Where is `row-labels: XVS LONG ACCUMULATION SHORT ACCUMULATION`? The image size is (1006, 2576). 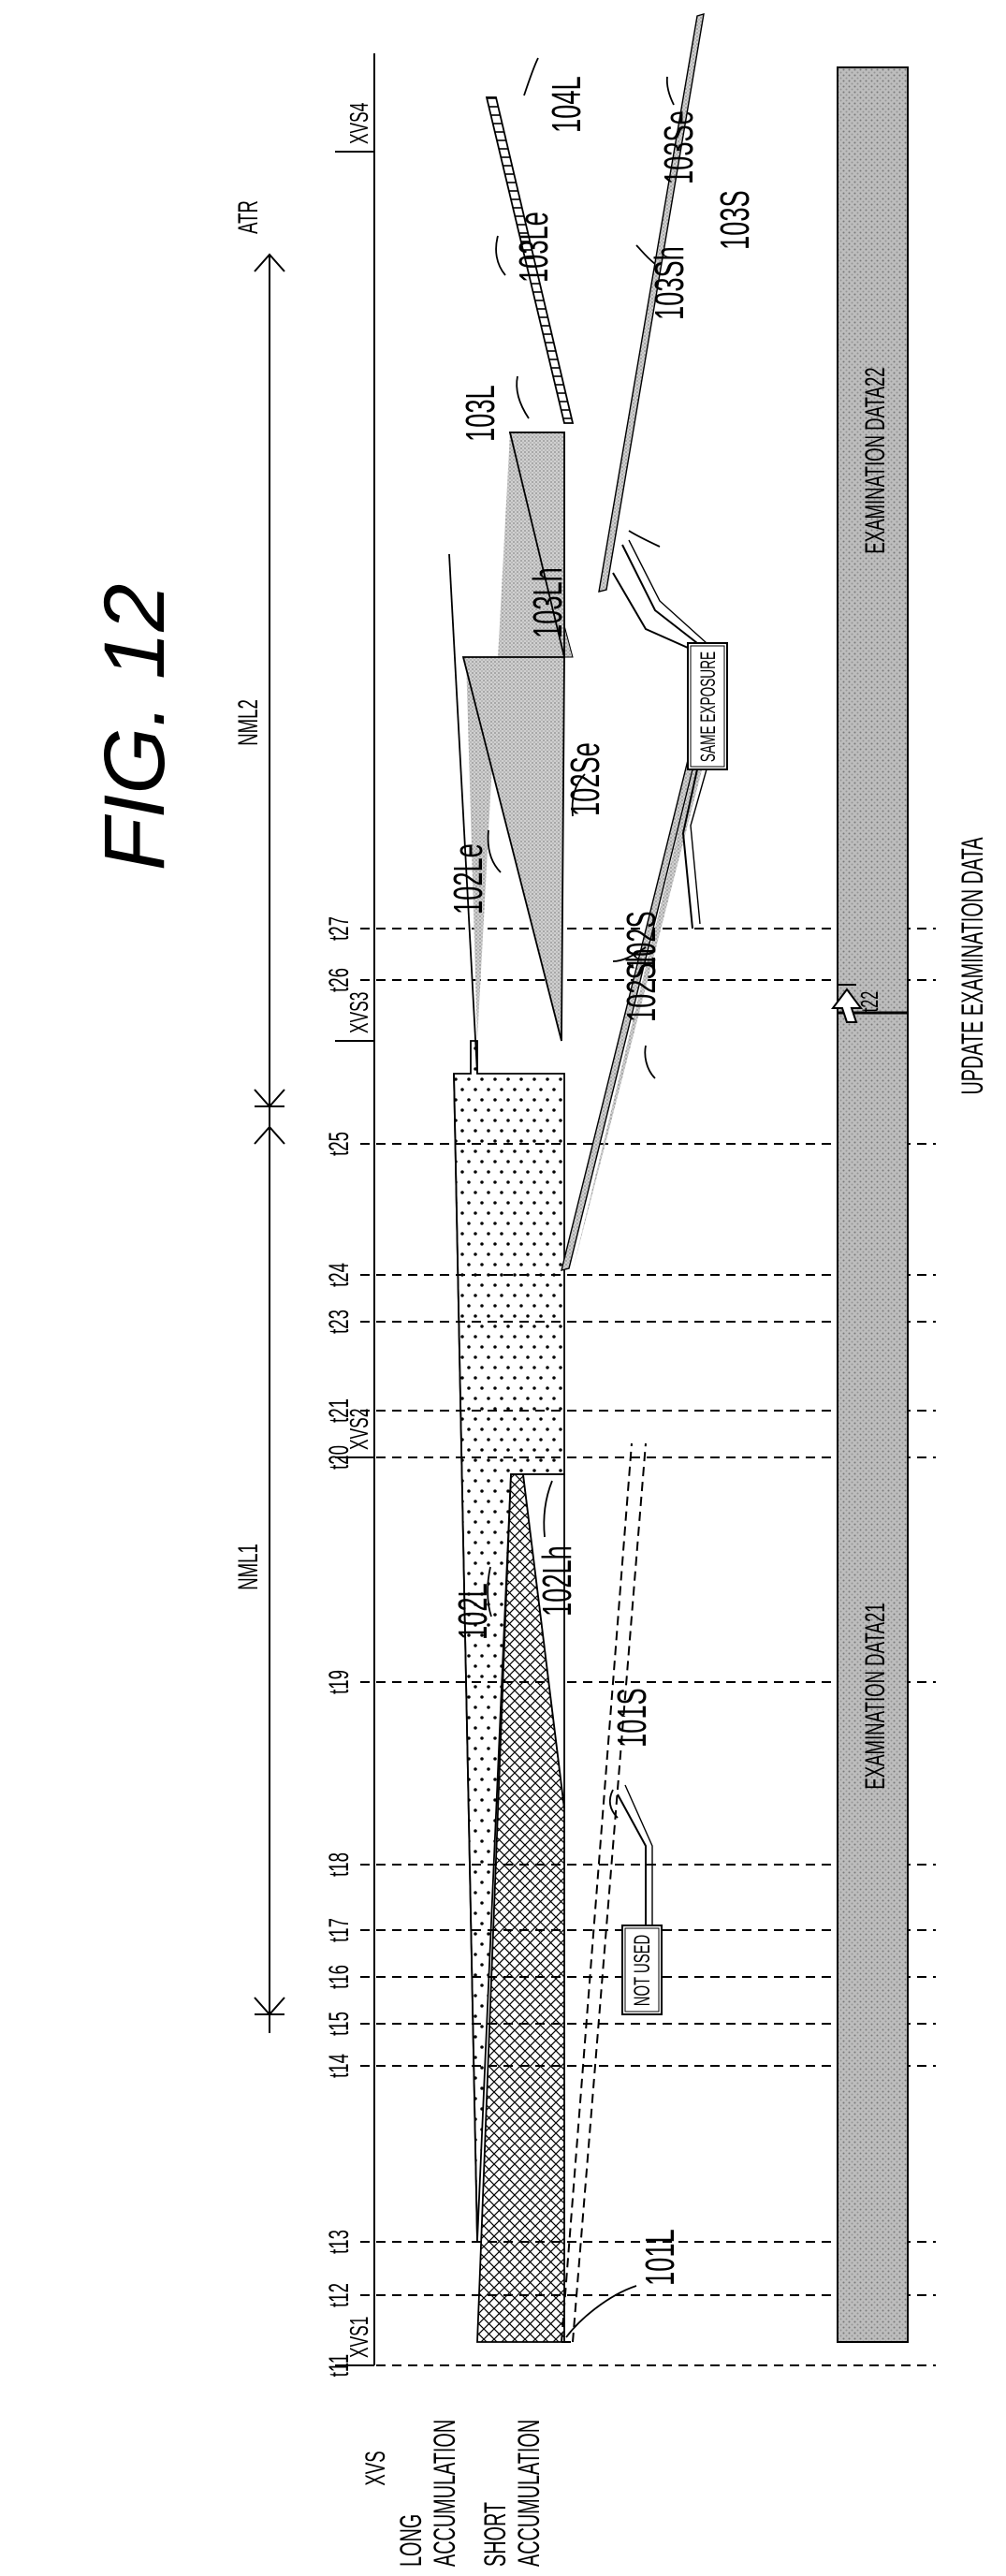 row-labels: XVS LONG ACCUMULATION SHORT ACCUMULATION is located at coordinates (453, 2493).